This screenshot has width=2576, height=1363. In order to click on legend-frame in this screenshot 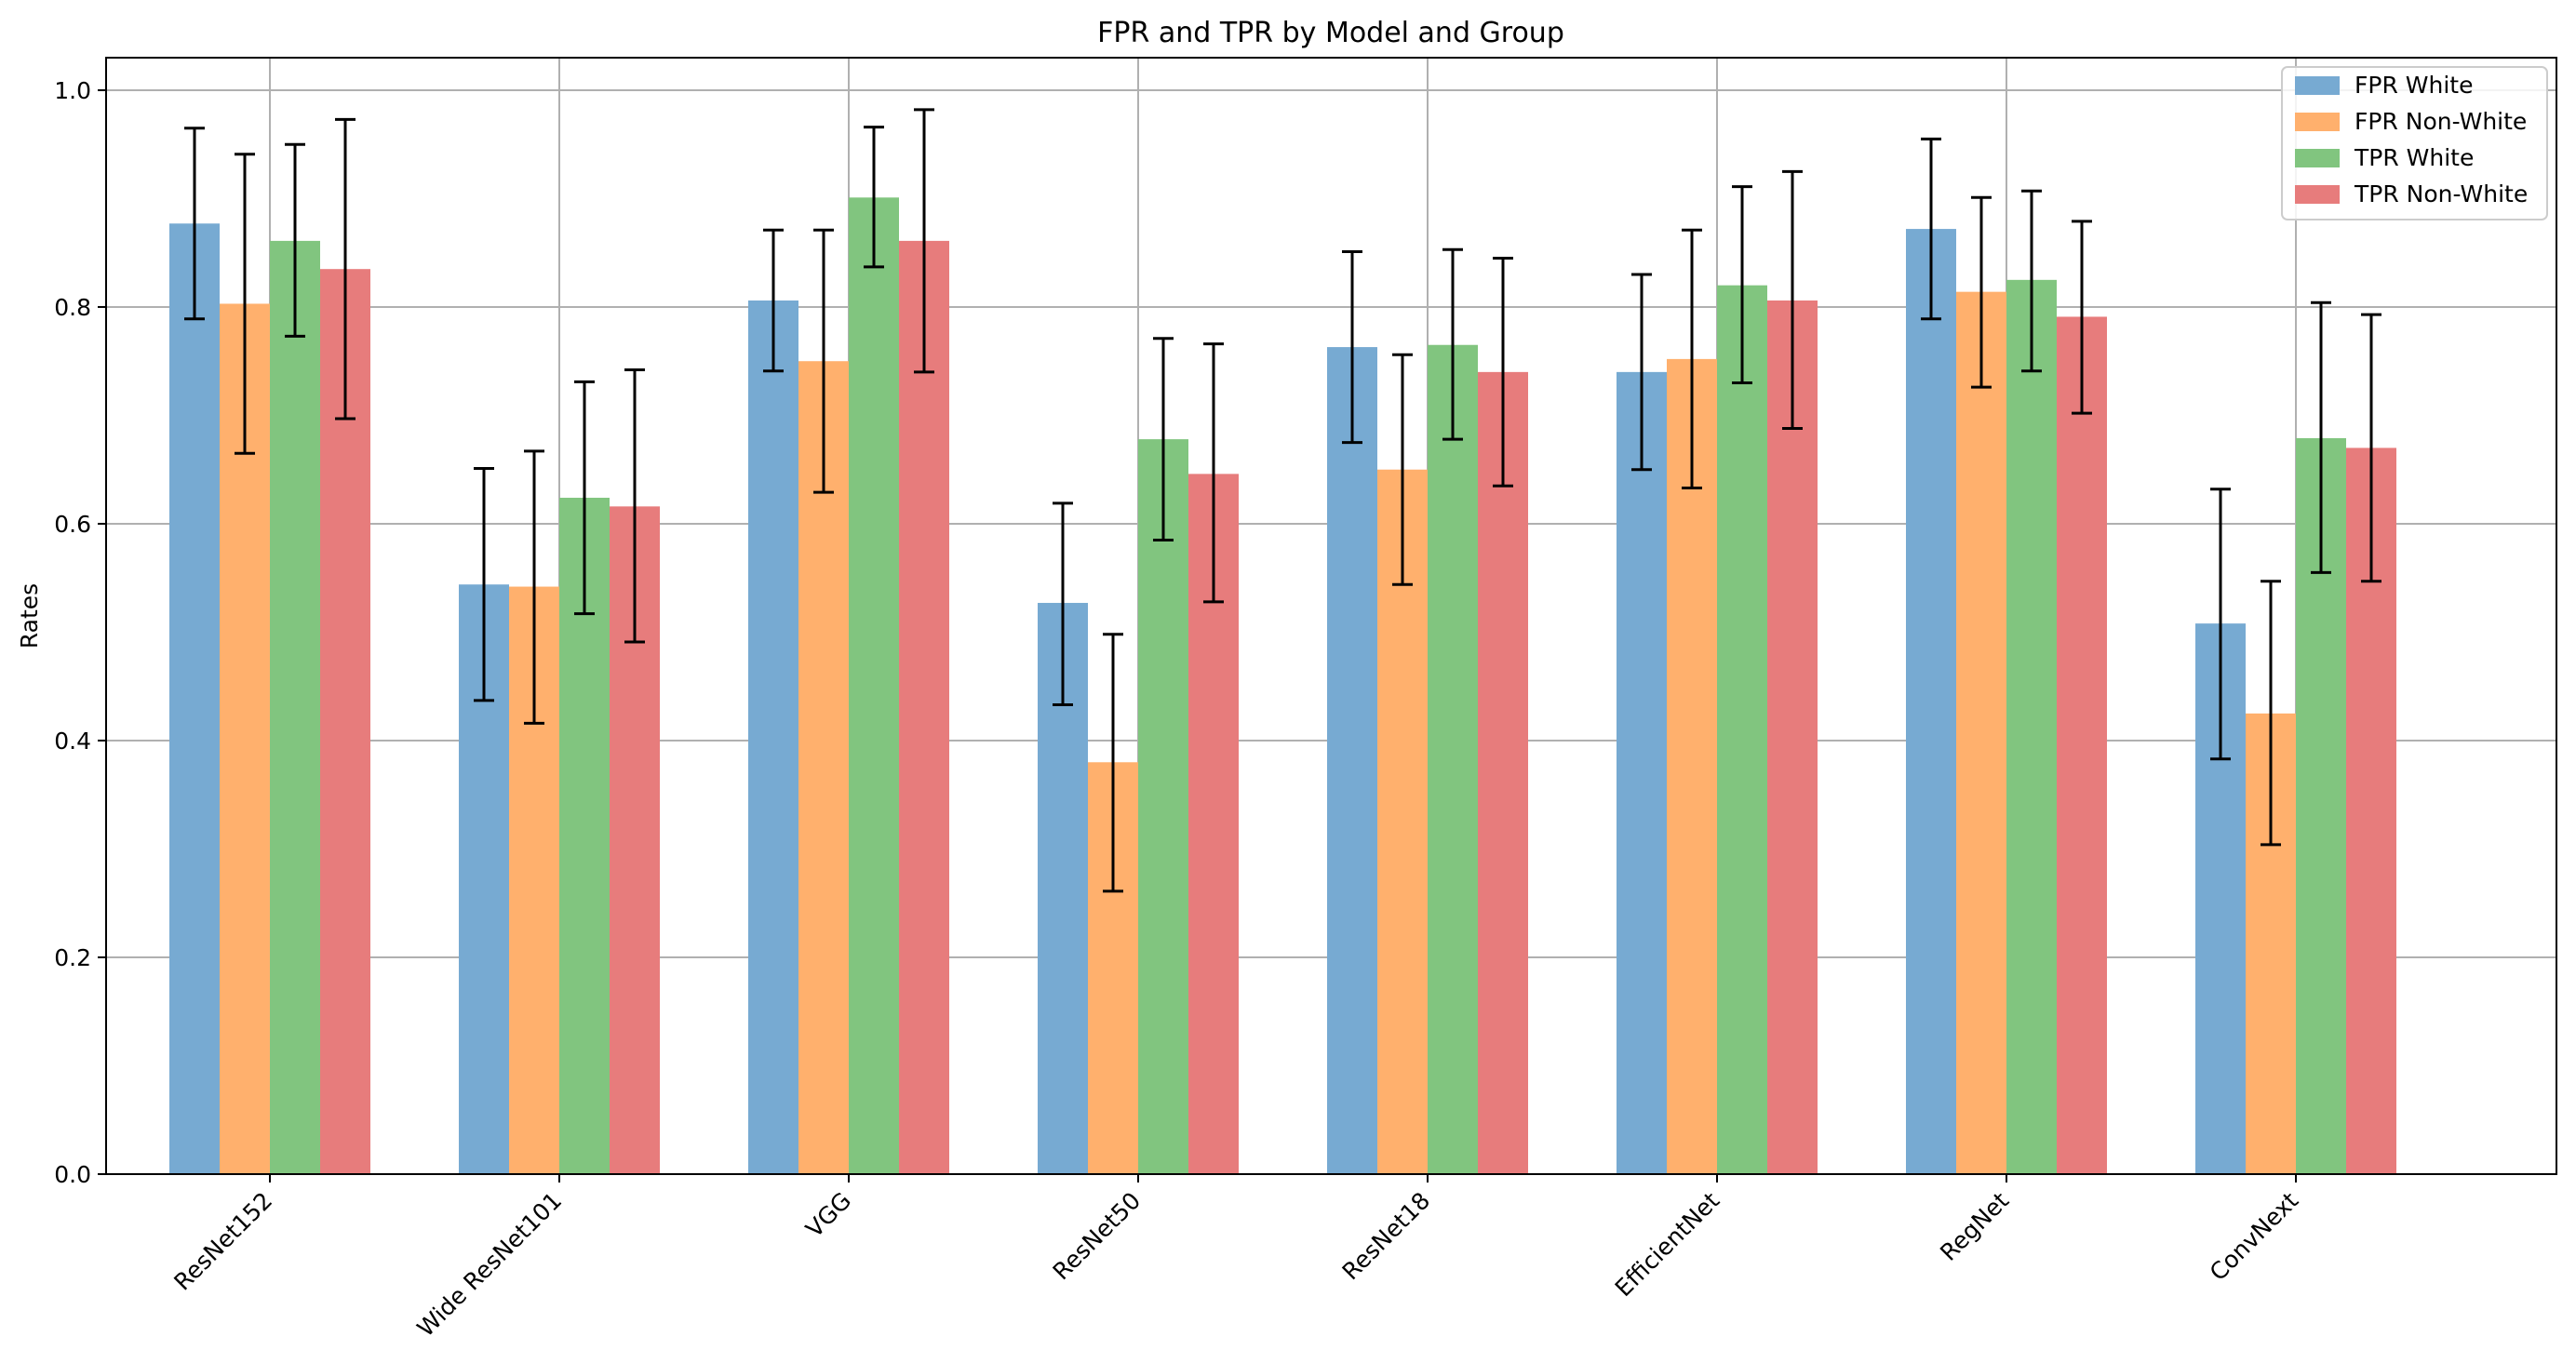, I will do `click(2414, 143)`.